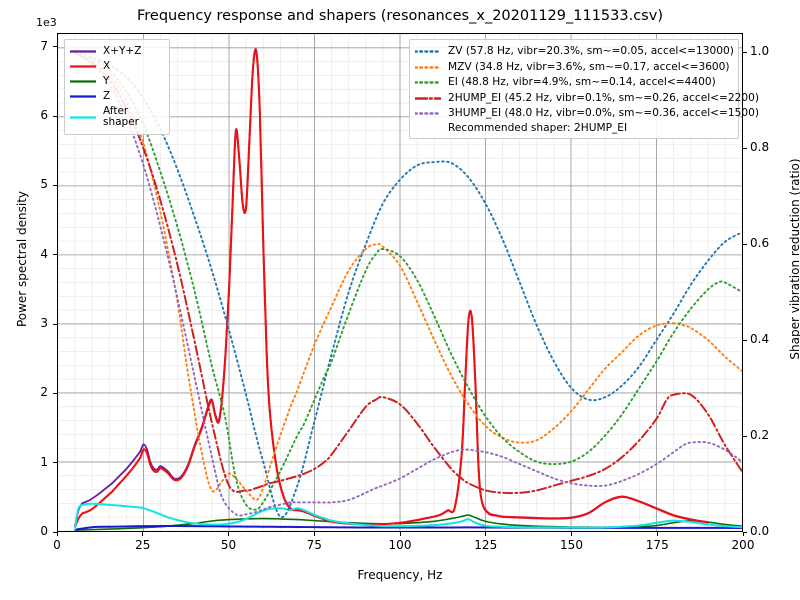 The image size is (800, 600). What do you see at coordinates (44, 253) in the screenshot?
I see `y-tick-left: 4` at bounding box center [44, 253].